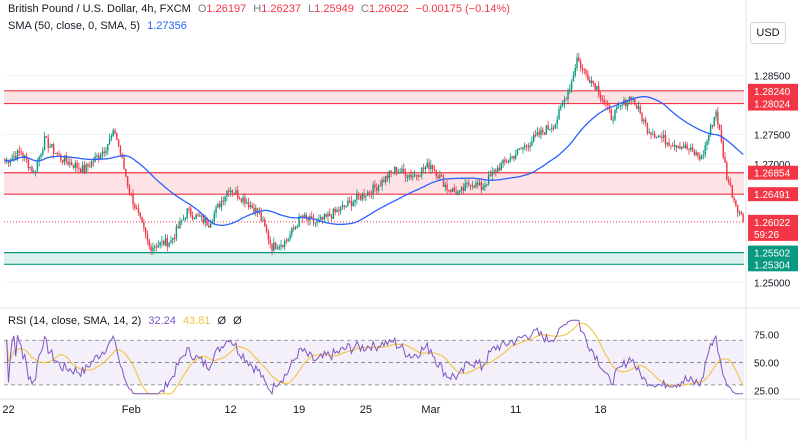  I want to click on time-tick-label: 19, so click(299, 410).